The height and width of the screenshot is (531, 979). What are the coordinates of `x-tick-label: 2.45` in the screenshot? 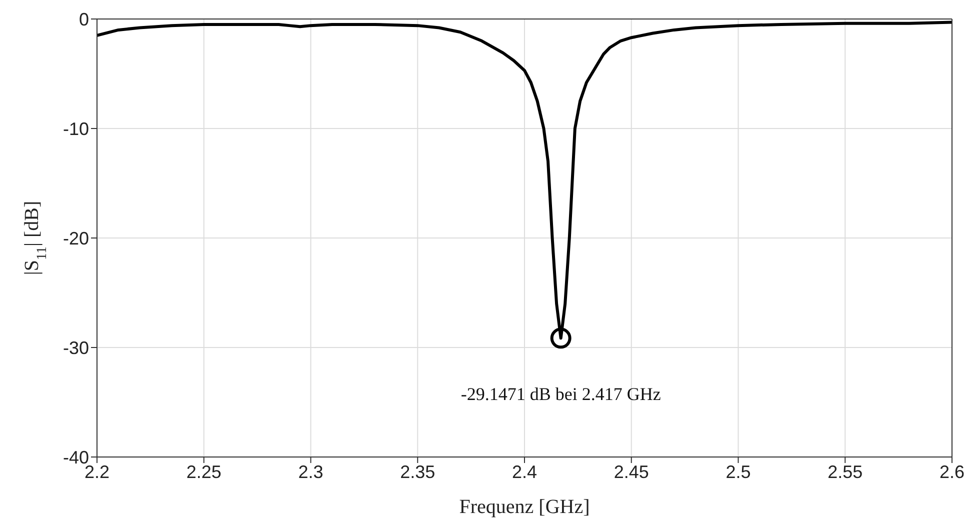 It's located at (631, 472).